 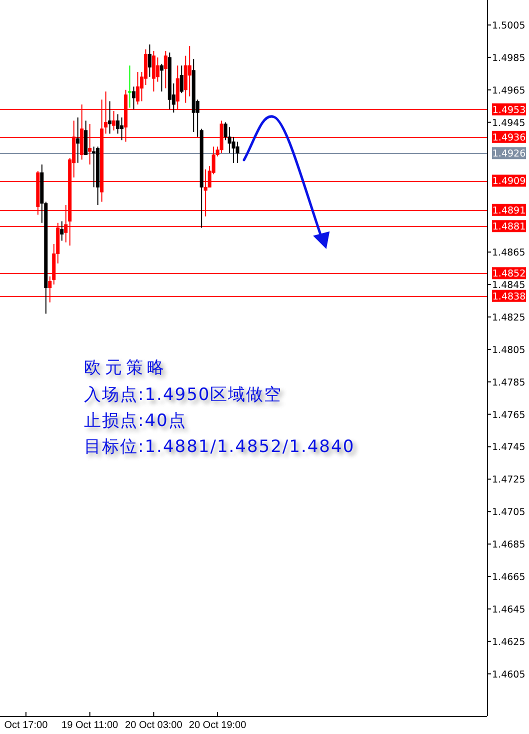 What do you see at coordinates (509, 350) in the screenshot?
I see `y-tick-label: 1.4805` at bounding box center [509, 350].